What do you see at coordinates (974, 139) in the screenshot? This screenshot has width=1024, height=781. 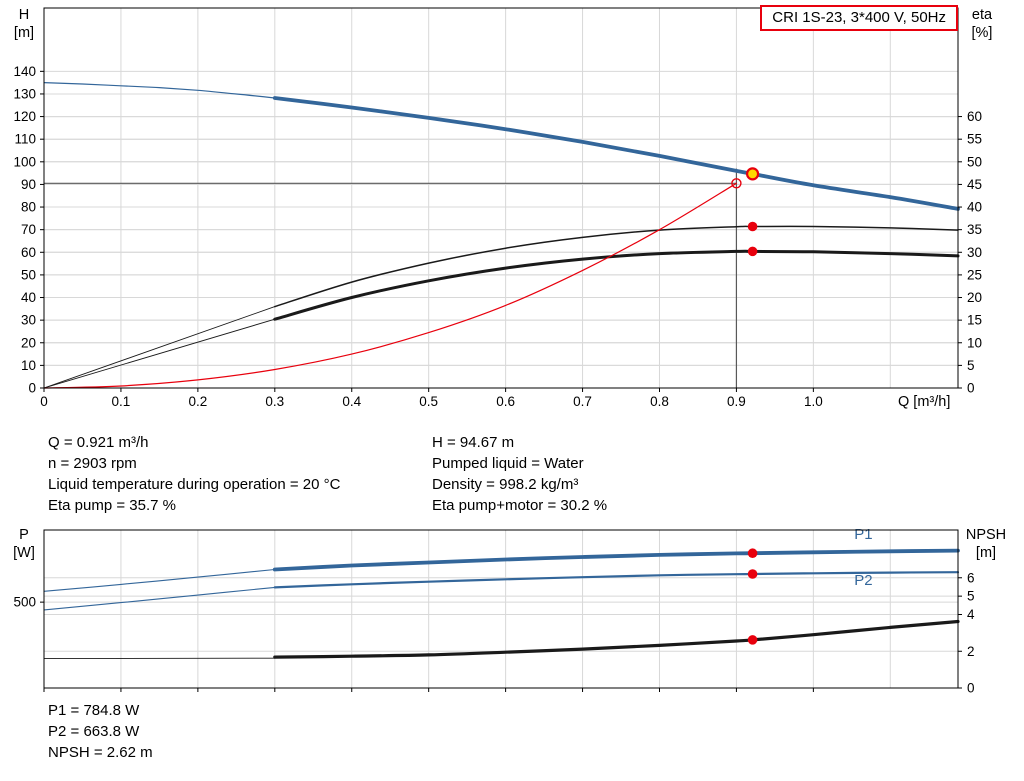 I see `right-axis-tick-label: 55` at bounding box center [974, 139].